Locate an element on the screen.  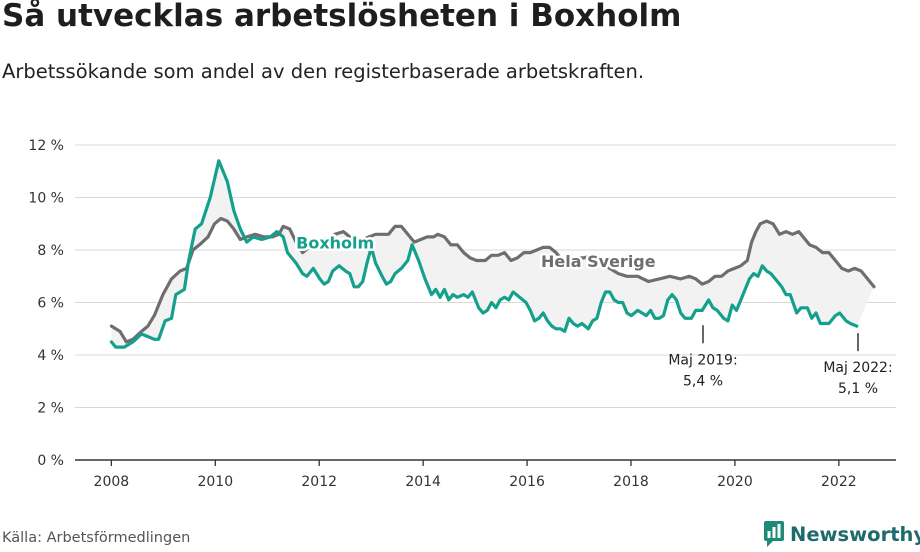
y-tick-label: 6 % is located at coordinates (50, 304).